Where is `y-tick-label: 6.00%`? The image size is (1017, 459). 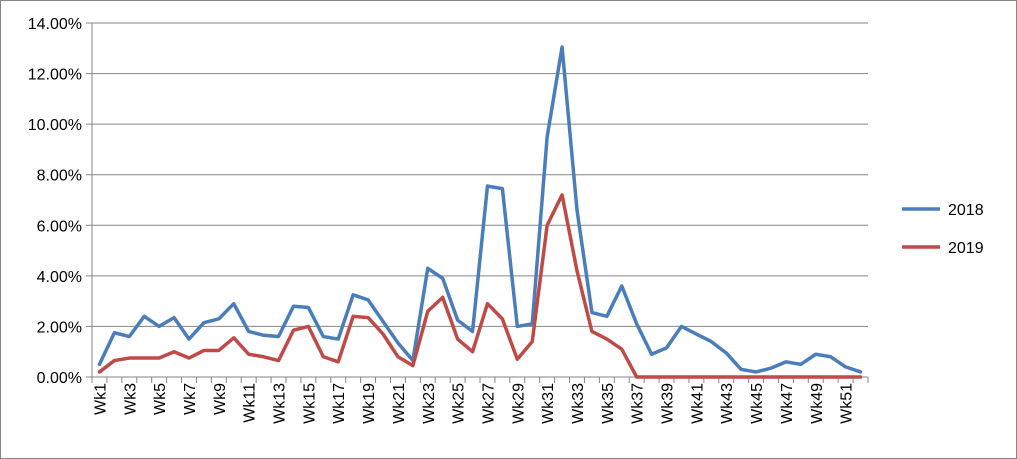
y-tick-label: 6.00% is located at coordinates (59, 226).